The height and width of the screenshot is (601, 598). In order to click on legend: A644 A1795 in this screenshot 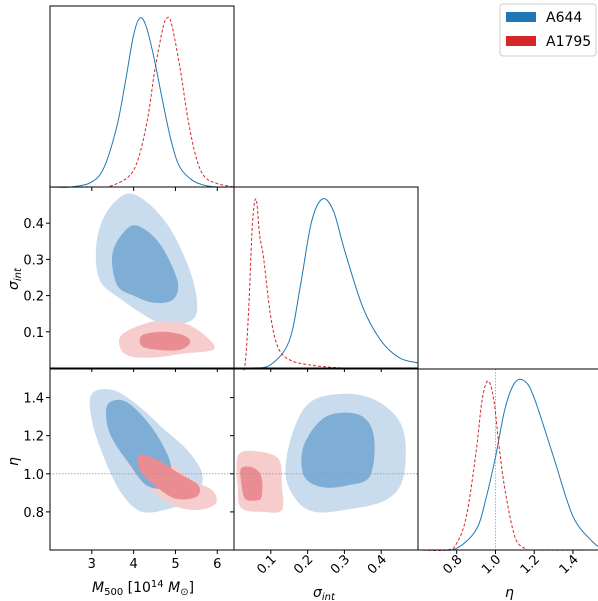, I will do `click(548, 30)`.